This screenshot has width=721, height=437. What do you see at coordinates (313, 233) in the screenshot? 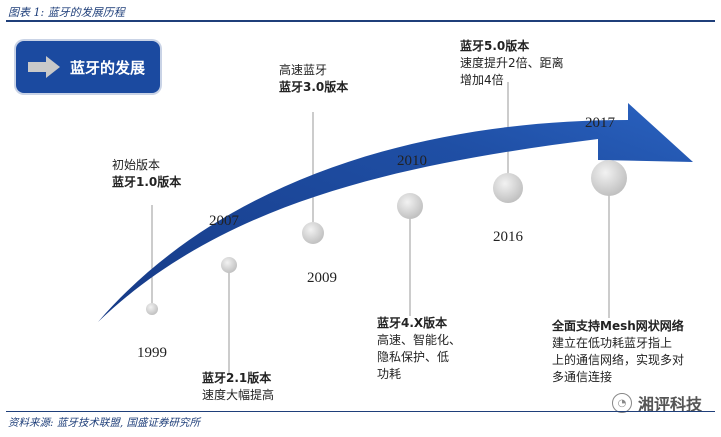
I see `milestone-dot-2009` at bounding box center [313, 233].